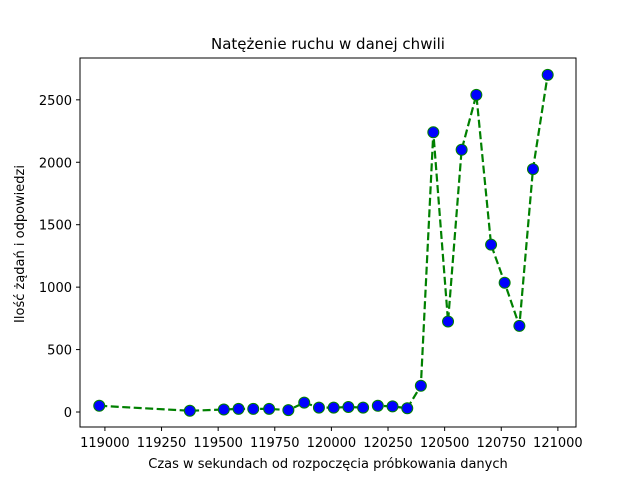  Describe the element at coordinates (68, 413) in the screenshot. I see `y-tick-label: 0` at that location.